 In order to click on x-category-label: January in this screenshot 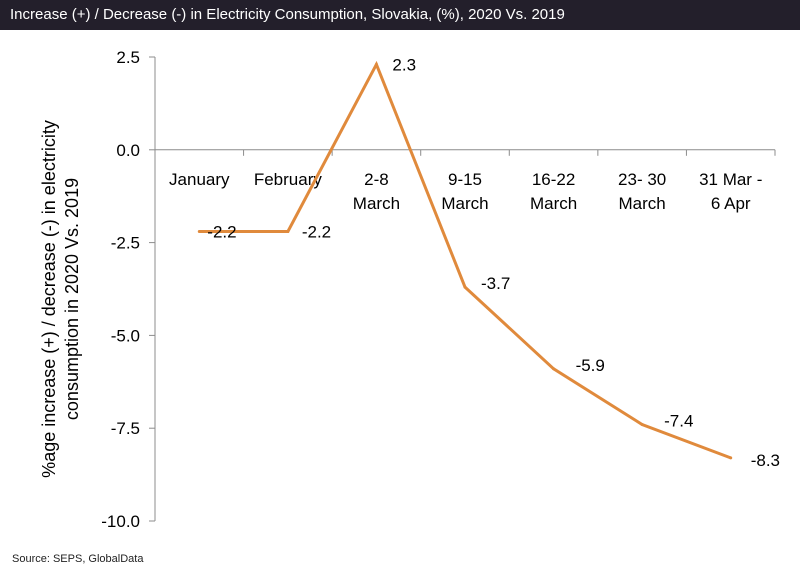, I will do `click(199, 179)`.